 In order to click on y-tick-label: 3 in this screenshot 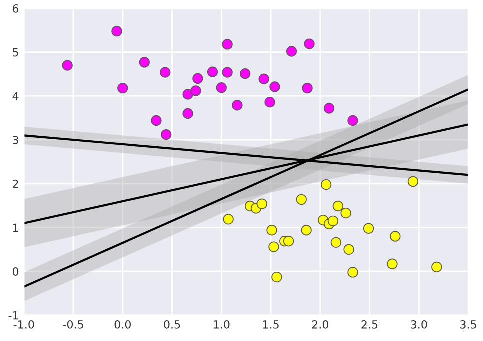, I will do `click(15, 140)`.